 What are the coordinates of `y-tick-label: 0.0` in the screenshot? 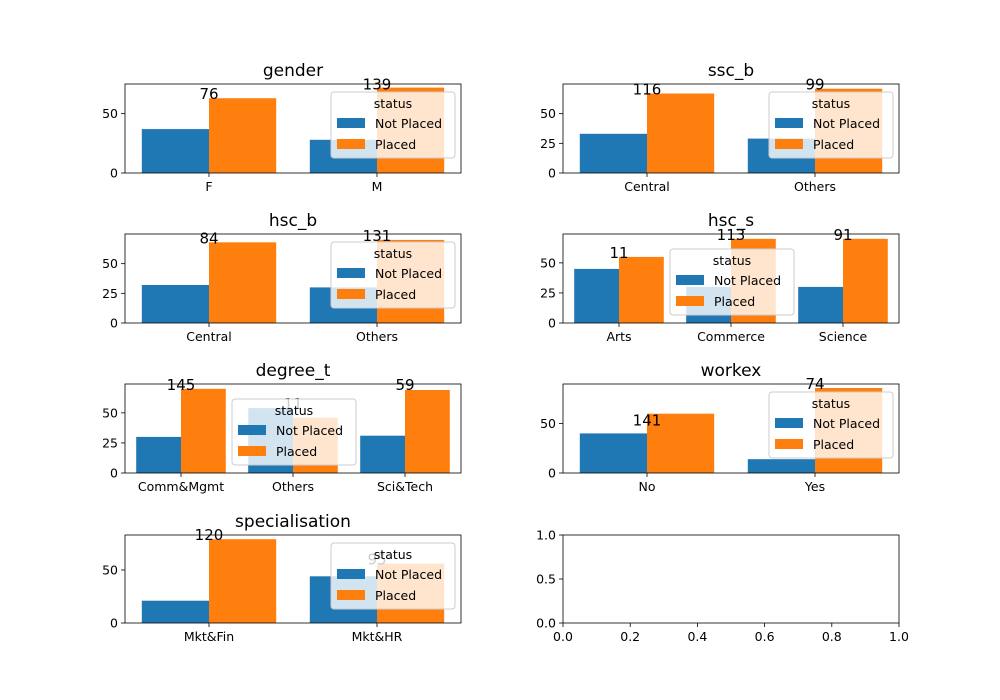 It's located at (546, 623).